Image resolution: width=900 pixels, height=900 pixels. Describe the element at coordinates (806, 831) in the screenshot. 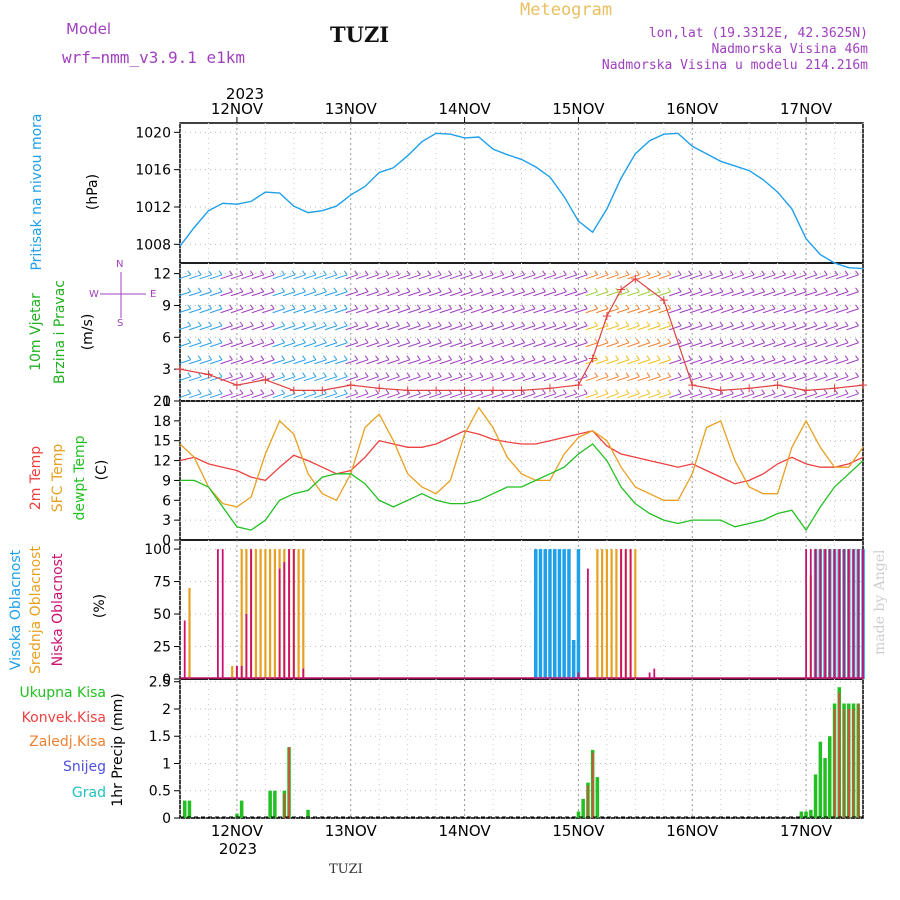

I see `day-label-bottom: 17NOV` at that location.